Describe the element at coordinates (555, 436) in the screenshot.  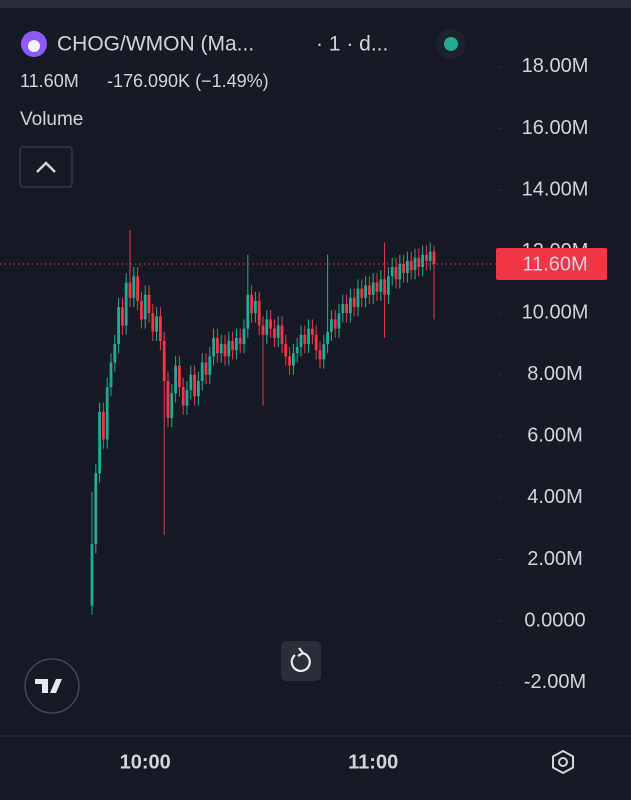
I see `y-tick-label: 6.00M` at that location.